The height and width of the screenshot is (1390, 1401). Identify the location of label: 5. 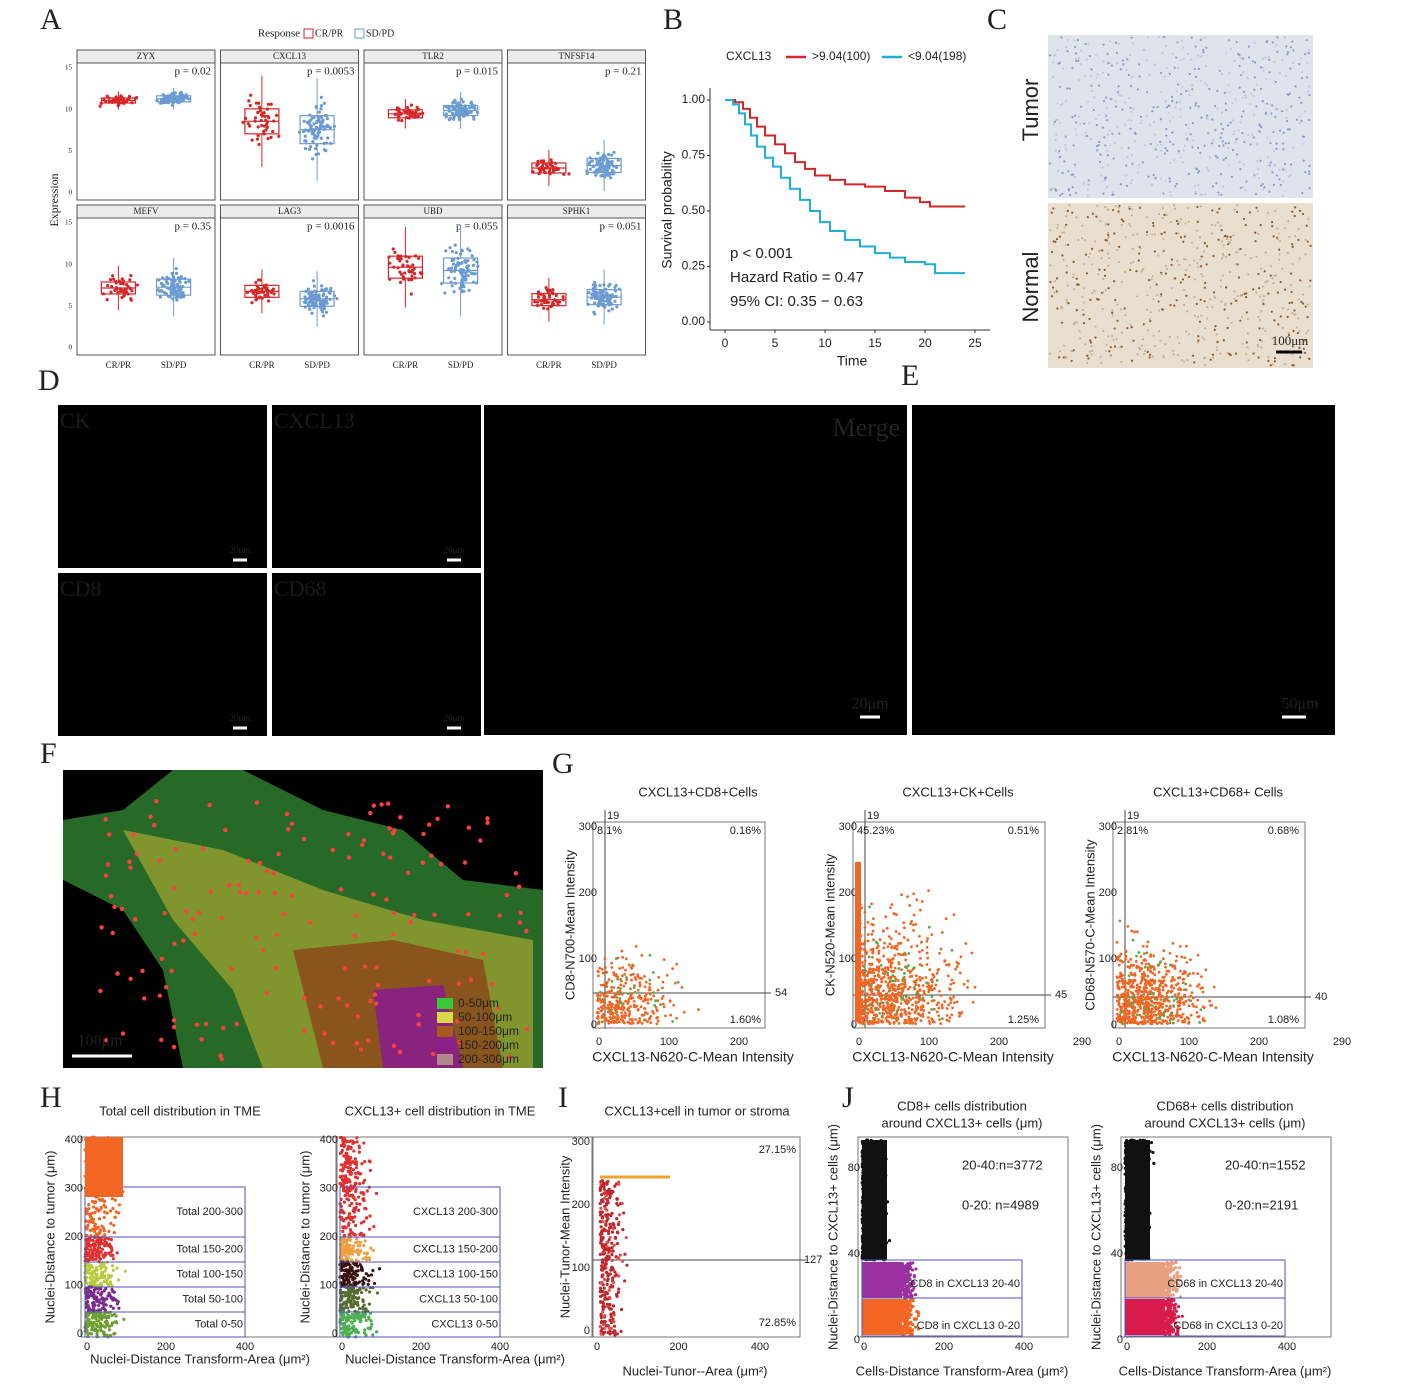
(71, 306).